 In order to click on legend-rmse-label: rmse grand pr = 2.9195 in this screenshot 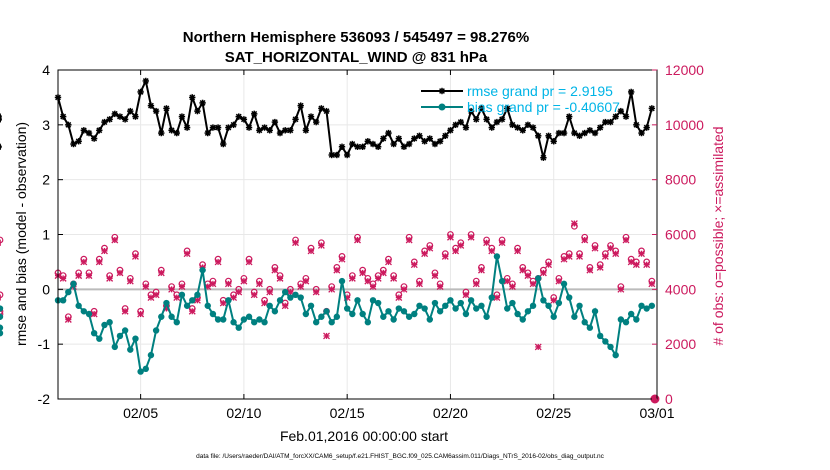, I will do `click(540, 91)`.